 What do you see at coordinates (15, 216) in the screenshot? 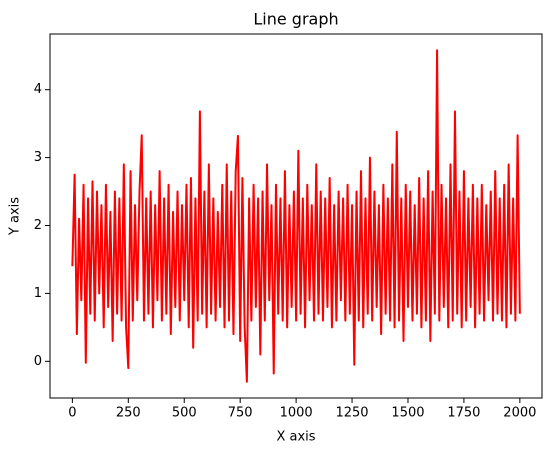
I see `y-axis-label: Y axis` at bounding box center [15, 216].